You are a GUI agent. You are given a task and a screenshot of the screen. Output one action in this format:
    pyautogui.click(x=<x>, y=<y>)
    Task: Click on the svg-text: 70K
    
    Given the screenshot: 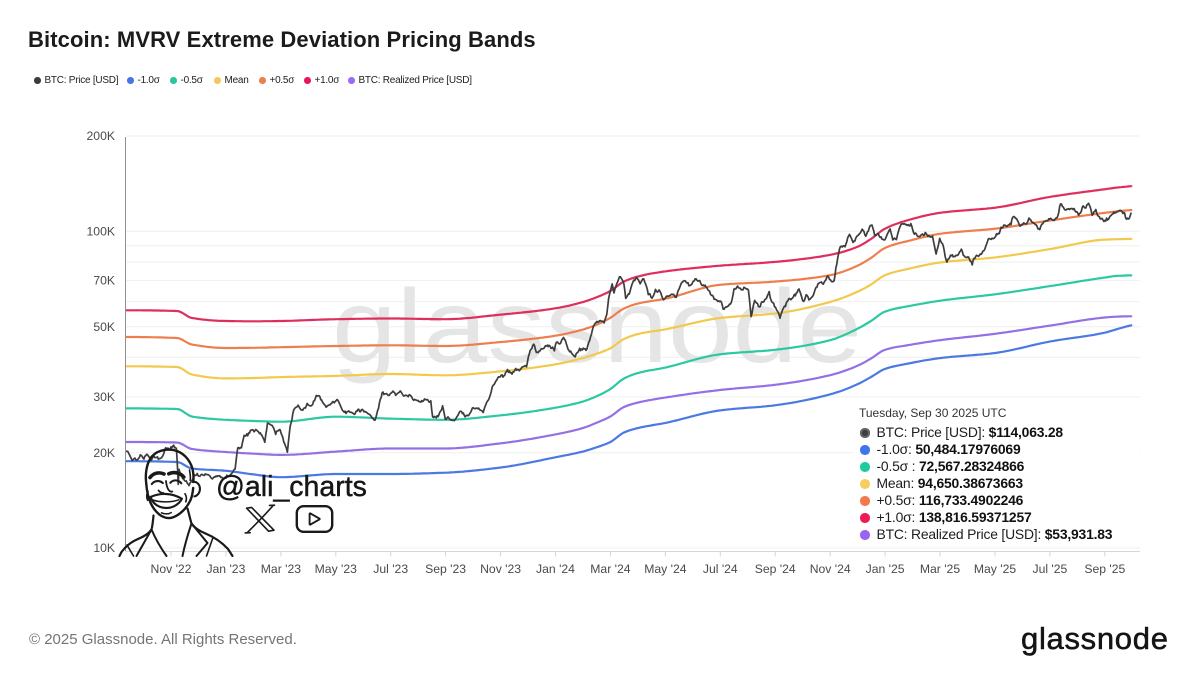 What is the action you would take?
    pyautogui.click(x=104, y=281)
    